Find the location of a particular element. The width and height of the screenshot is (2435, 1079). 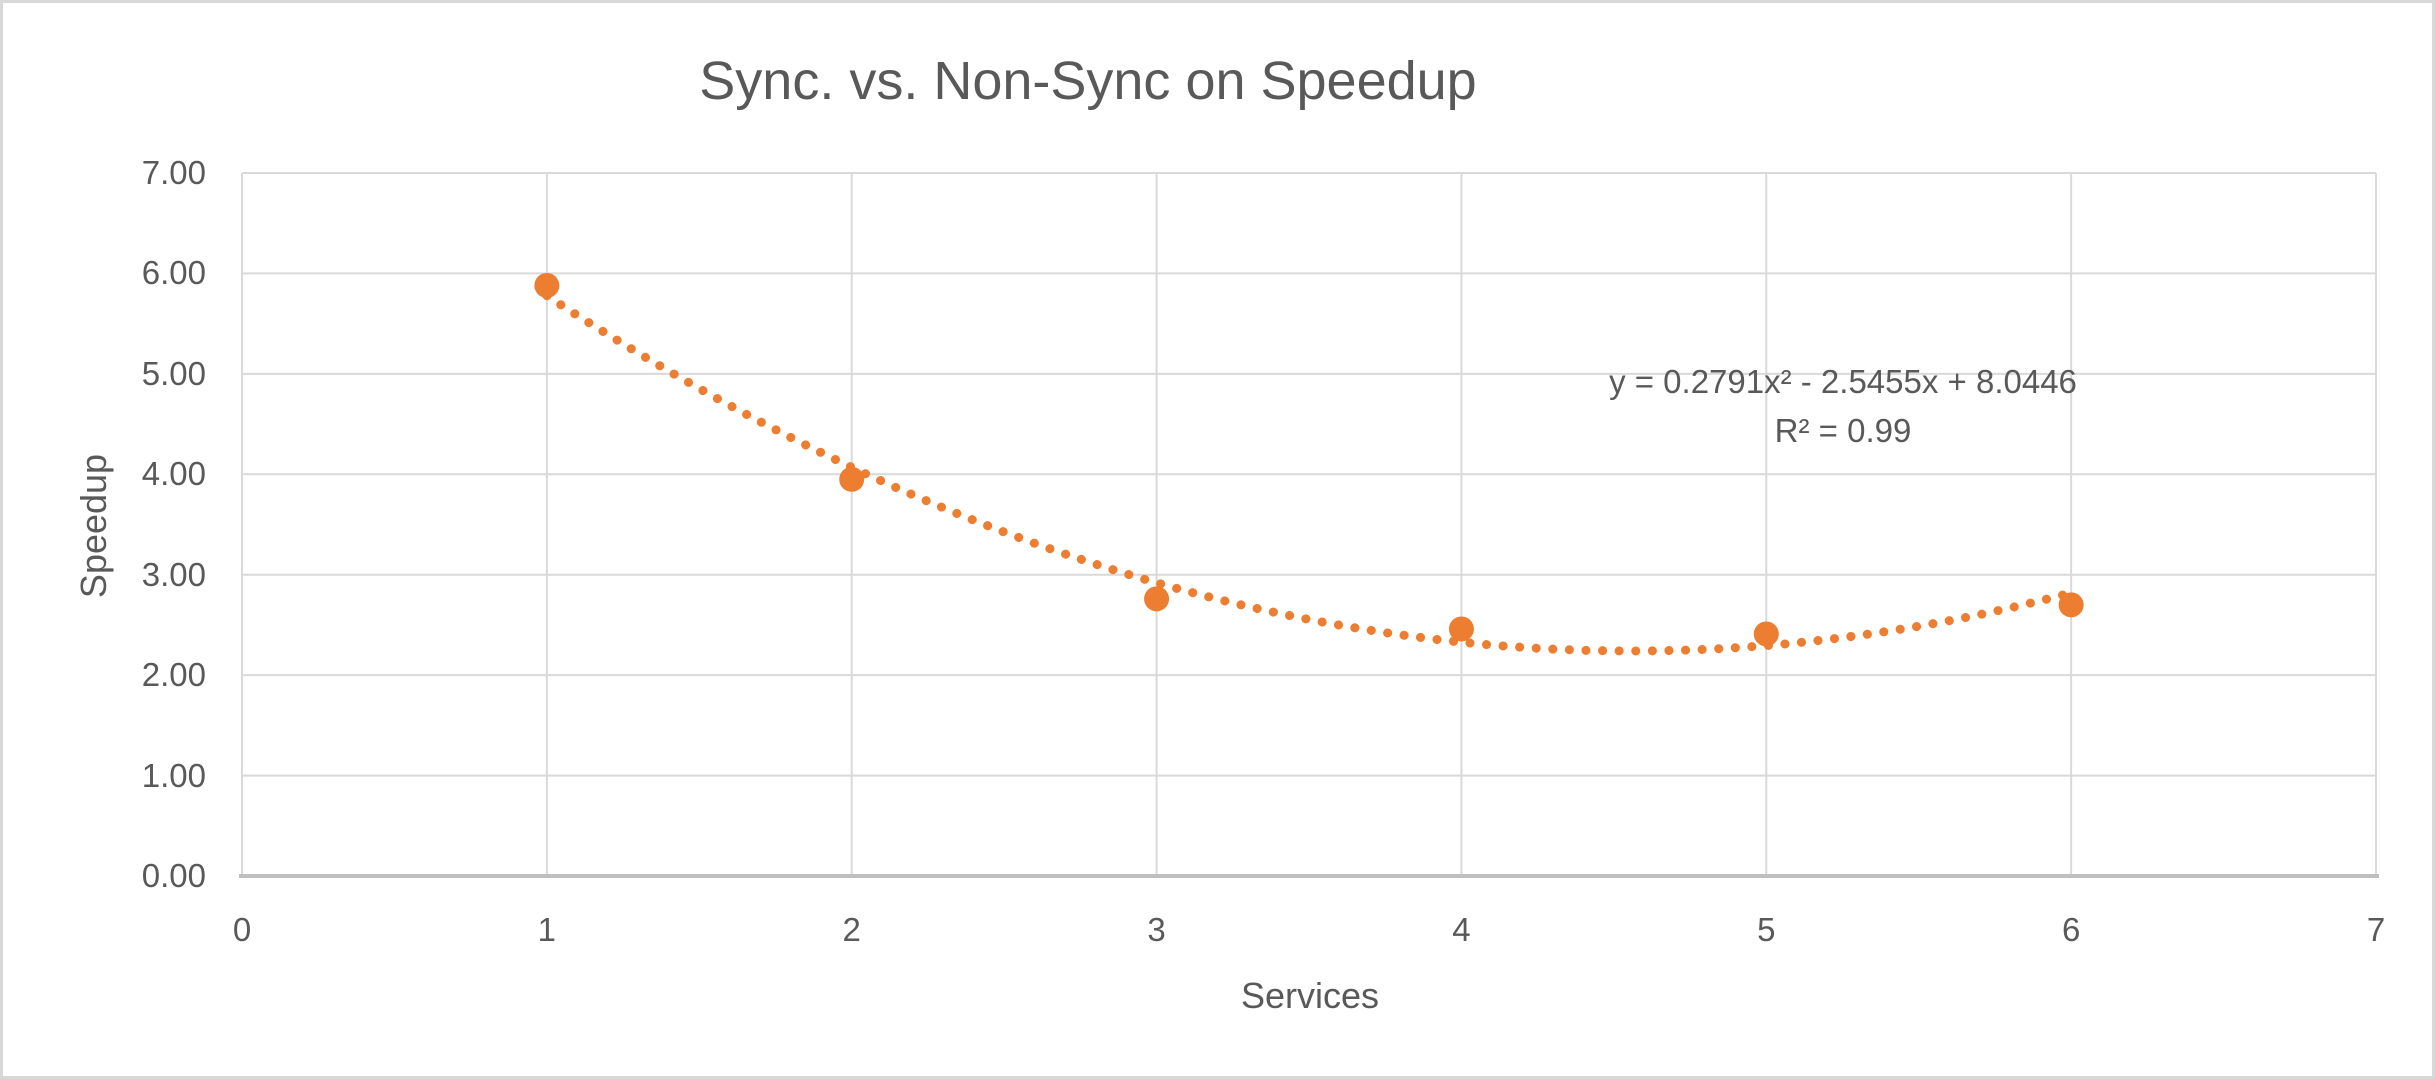

chart-title: Sync. vs. Non-Sync on Speedup is located at coordinates (1088, 81).